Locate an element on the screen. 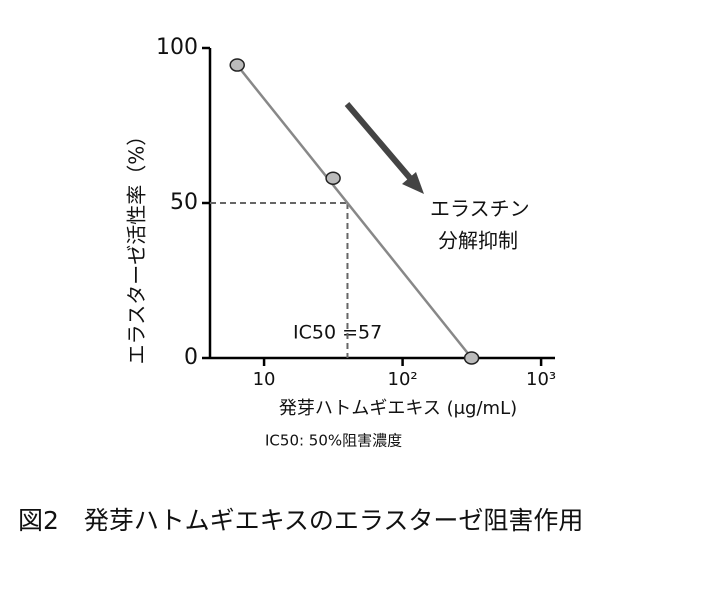 This screenshot has height=601, width=711. arrow-head is located at coordinates (413, 183).